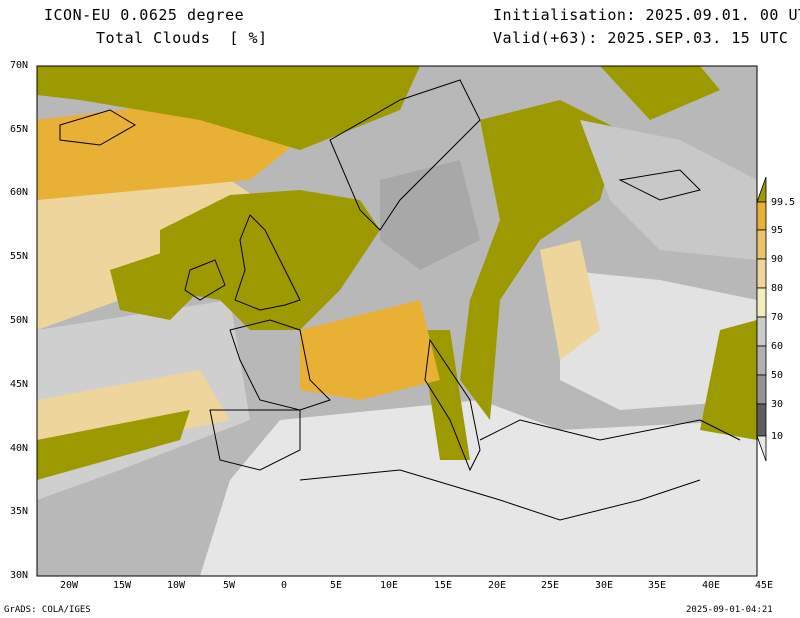 This screenshot has width=800, height=618. Describe the element at coordinates (777, 288) in the screenshot. I see `legend-label: 80` at that location.